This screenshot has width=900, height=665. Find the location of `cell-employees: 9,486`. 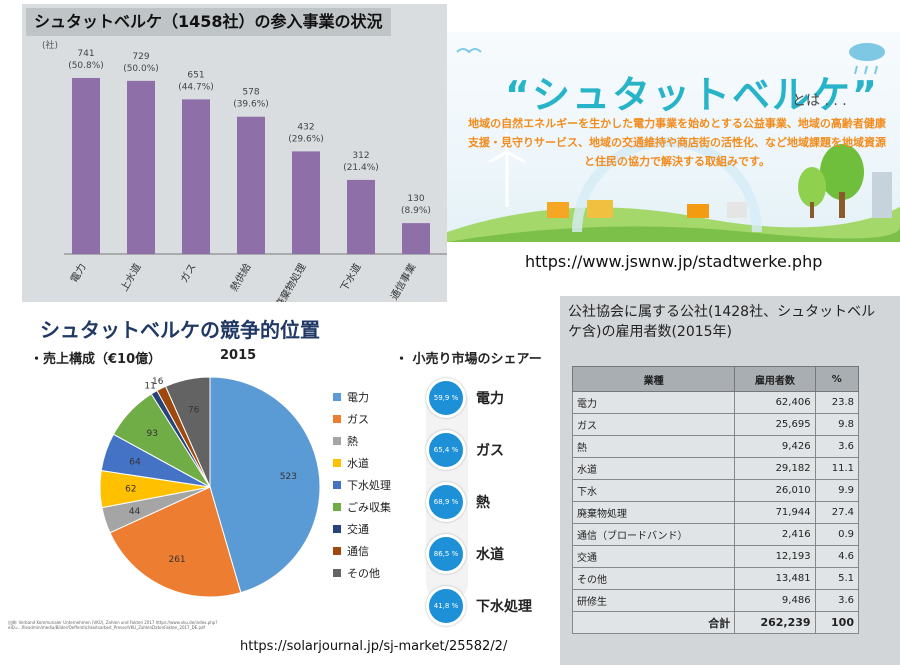

cell-employees: 9,486 is located at coordinates (775, 600).